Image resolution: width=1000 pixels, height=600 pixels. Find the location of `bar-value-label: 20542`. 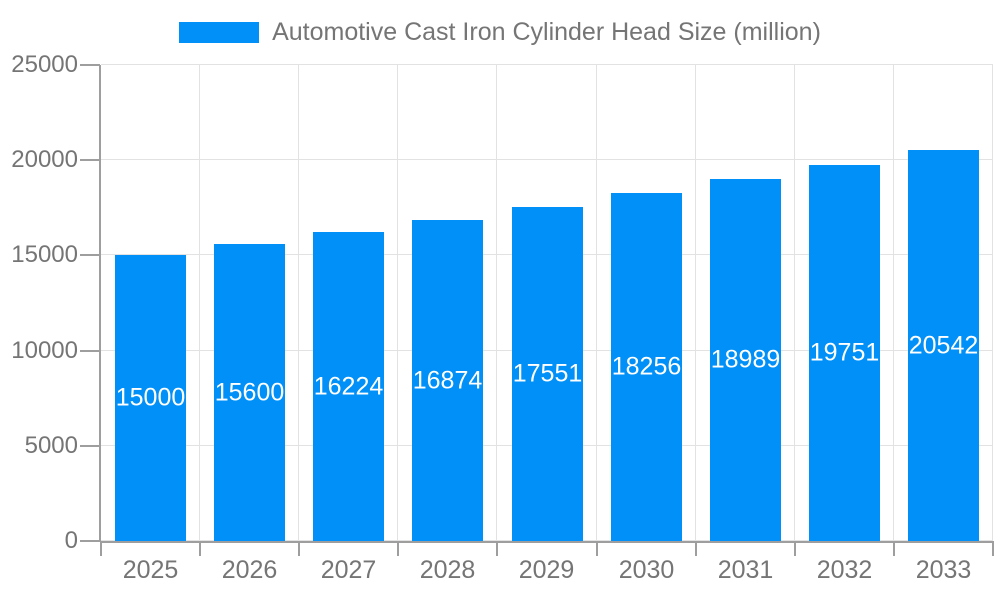

bar-value-label: 20542 is located at coordinates (943, 345).